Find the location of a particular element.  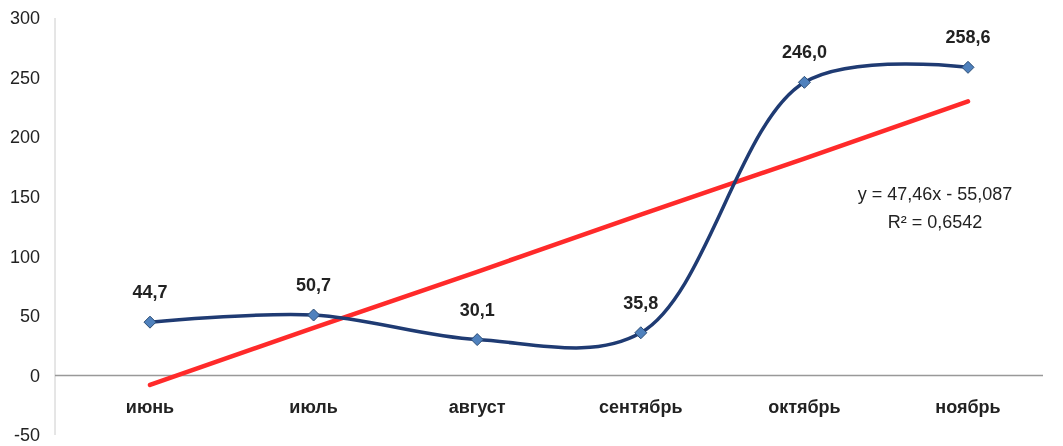

x-tick-label: ноябрь is located at coordinates (968, 407).